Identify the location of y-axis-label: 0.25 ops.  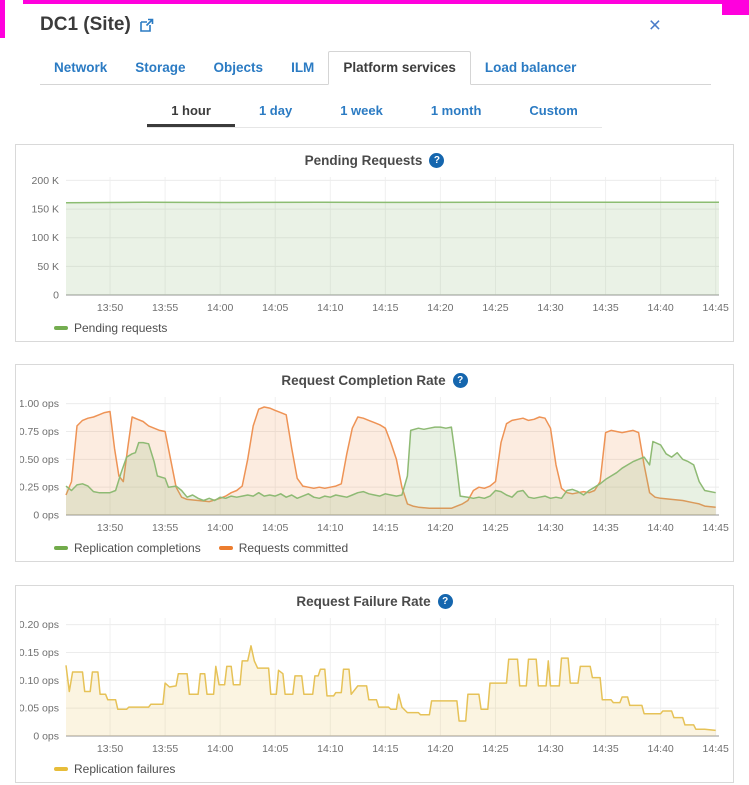
(39, 488).